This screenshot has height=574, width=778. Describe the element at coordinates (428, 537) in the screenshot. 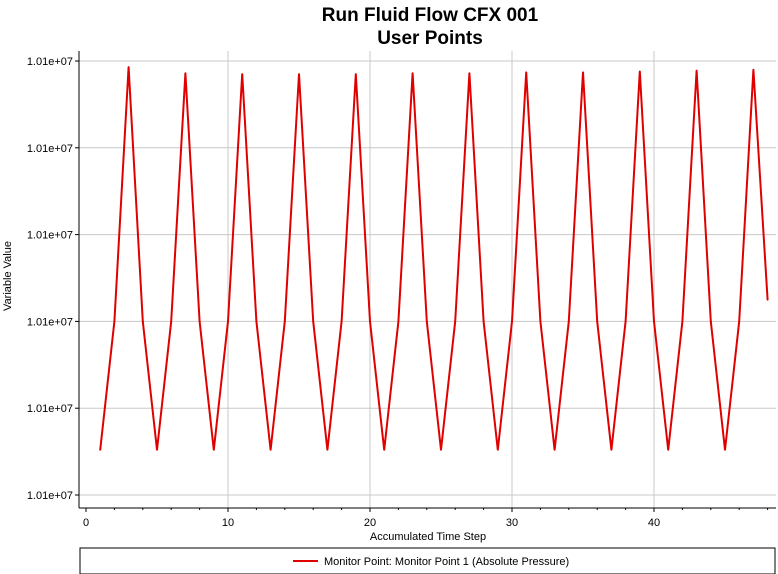

I see `x-axis-label: Accumulated Time Step` at that location.